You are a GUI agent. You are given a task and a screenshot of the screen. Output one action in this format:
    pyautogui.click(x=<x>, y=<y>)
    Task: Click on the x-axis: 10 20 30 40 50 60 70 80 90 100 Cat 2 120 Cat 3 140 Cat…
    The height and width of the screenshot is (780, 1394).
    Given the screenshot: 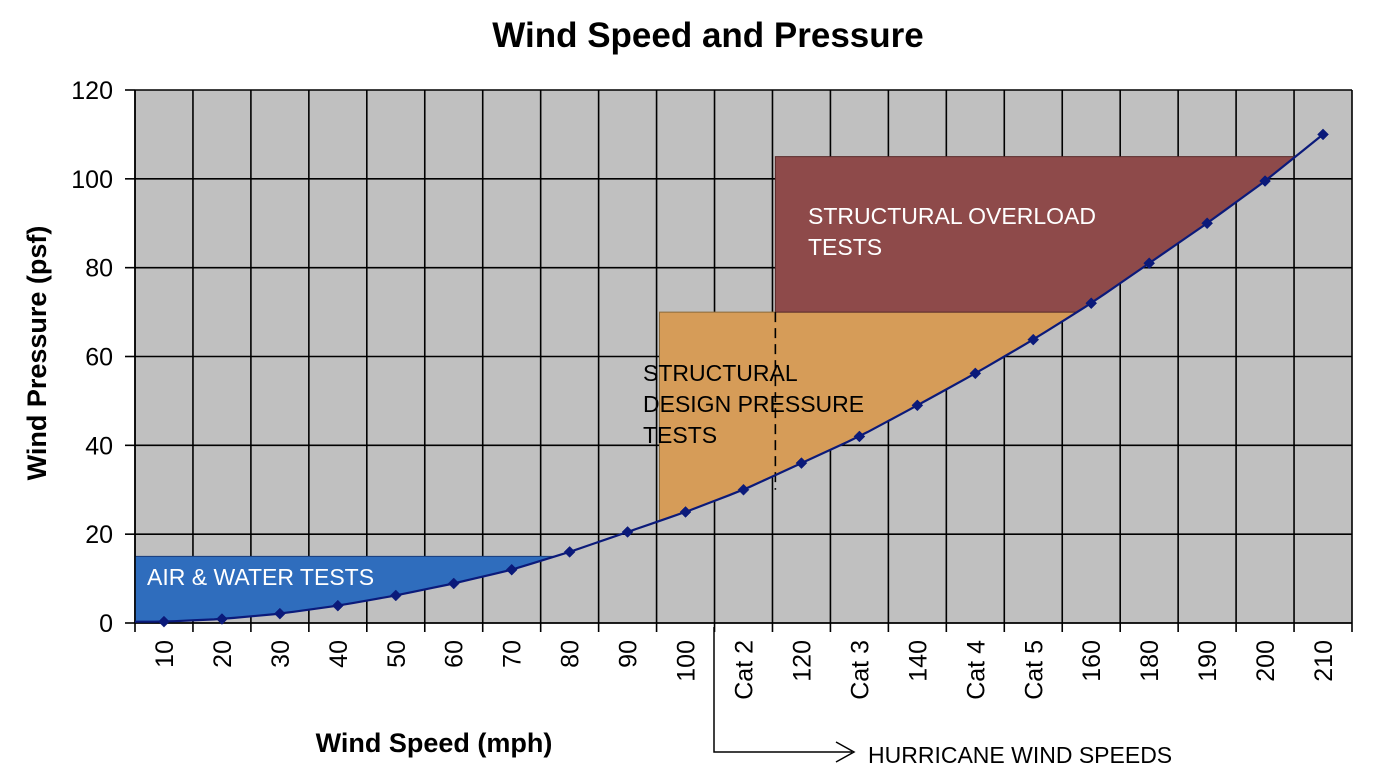 What is the action you would take?
    pyautogui.click(x=743, y=661)
    